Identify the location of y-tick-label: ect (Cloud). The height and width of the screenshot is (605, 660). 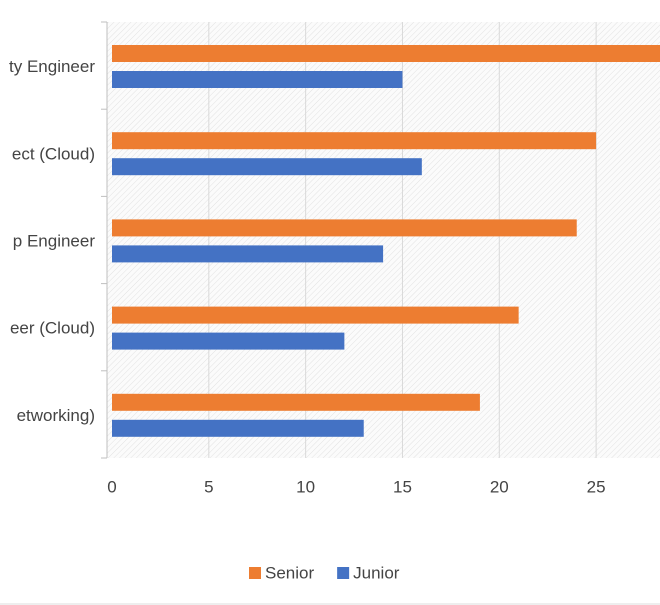
(53, 153).